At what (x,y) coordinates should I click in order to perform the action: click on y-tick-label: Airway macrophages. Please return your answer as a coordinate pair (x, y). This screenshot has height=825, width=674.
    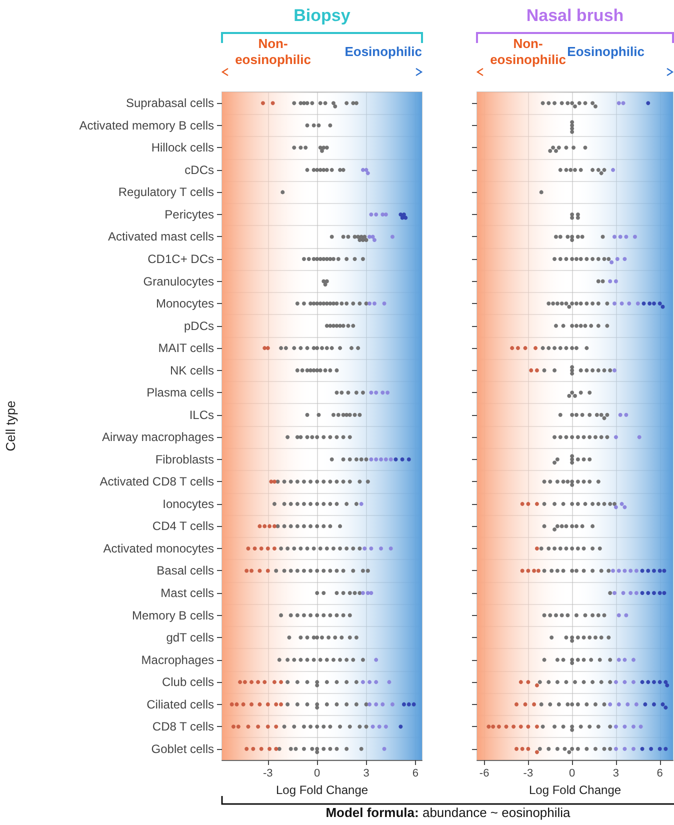
    Looking at the image, I should click on (158, 437).